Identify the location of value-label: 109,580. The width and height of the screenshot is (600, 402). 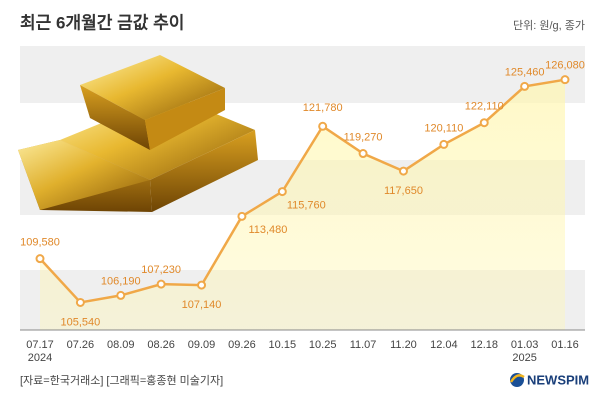
(40, 243).